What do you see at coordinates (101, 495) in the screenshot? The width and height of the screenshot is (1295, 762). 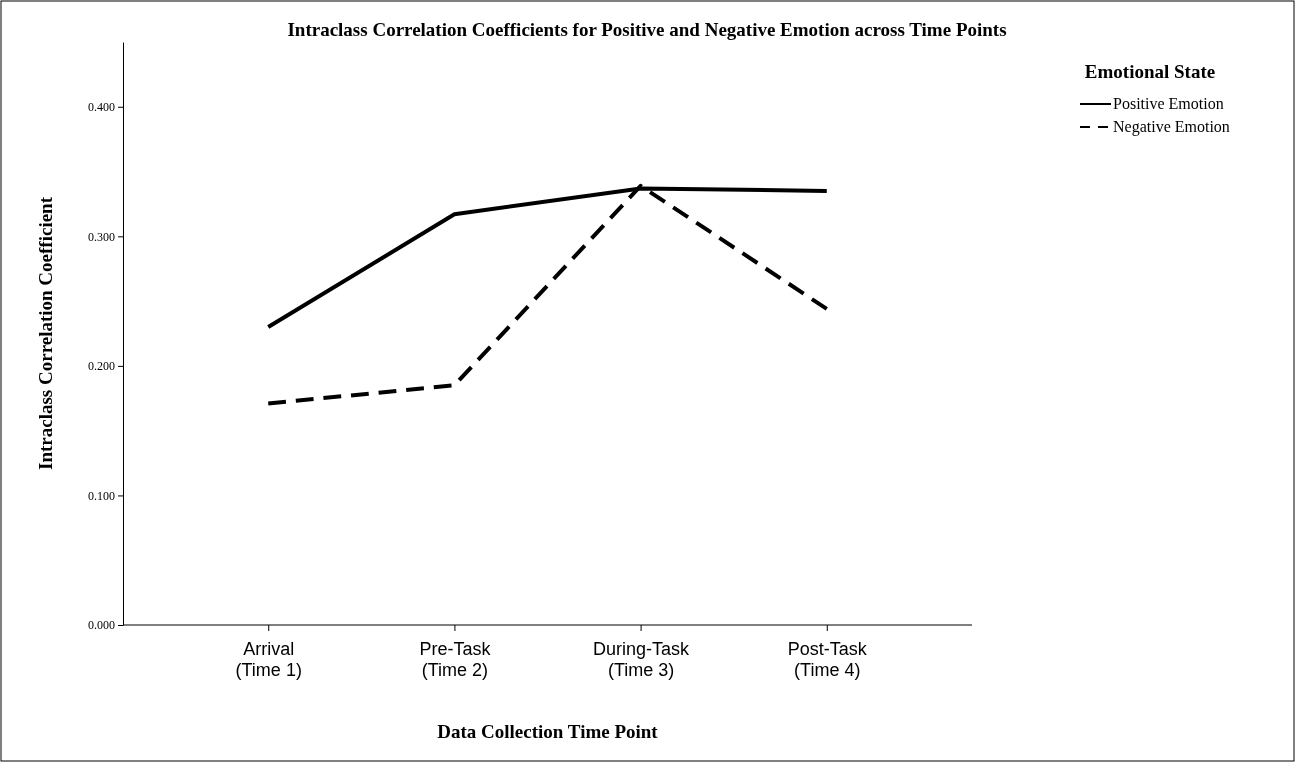 I see `y-tick-label: 0.100` at bounding box center [101, 495].